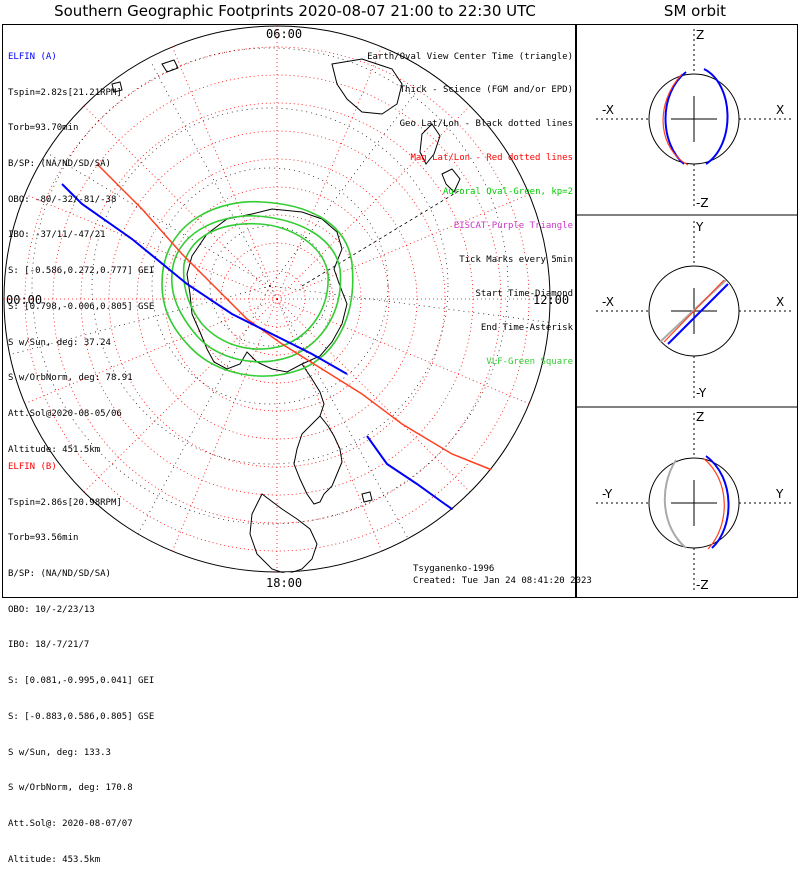 The width and height of the screenshot is (800, 879). Describe the element at coordinates (491, 158) in the screenshot. I see `legend-item: Mag Lat/Lon - Red dotted lines` at that location.